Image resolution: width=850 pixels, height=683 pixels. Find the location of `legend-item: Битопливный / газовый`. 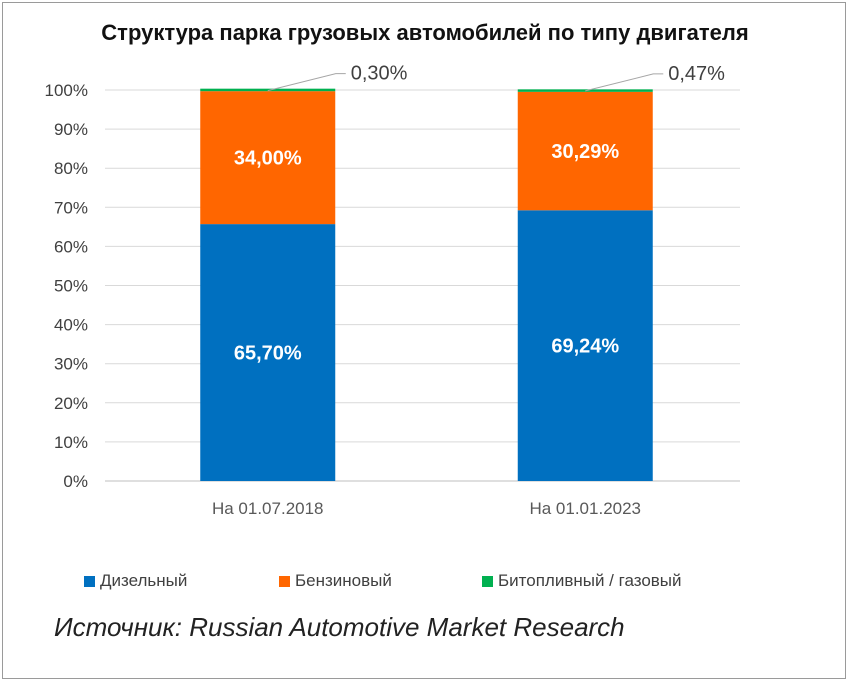

legend-item: Битопливный / газовый is located at coordinates (582, 581).